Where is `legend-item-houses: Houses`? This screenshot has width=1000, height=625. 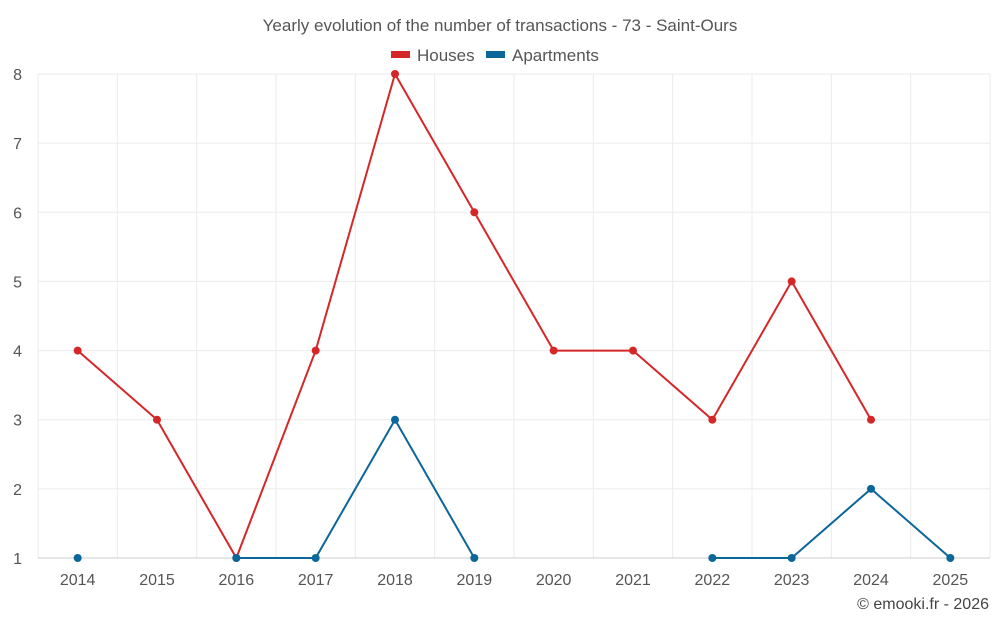
legend-item-houses: Houses is located at coordinates (433, 55).